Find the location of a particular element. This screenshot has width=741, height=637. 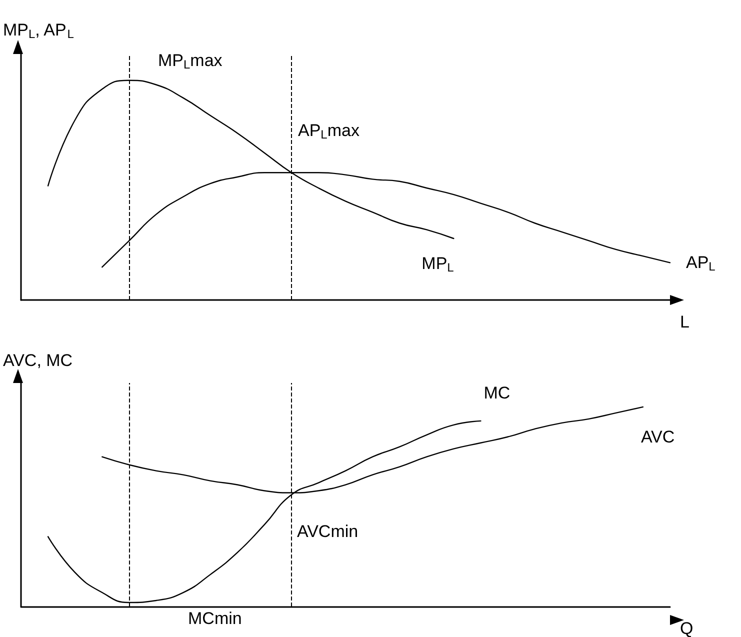

text: MCmin is located at coordinates (215, 618).